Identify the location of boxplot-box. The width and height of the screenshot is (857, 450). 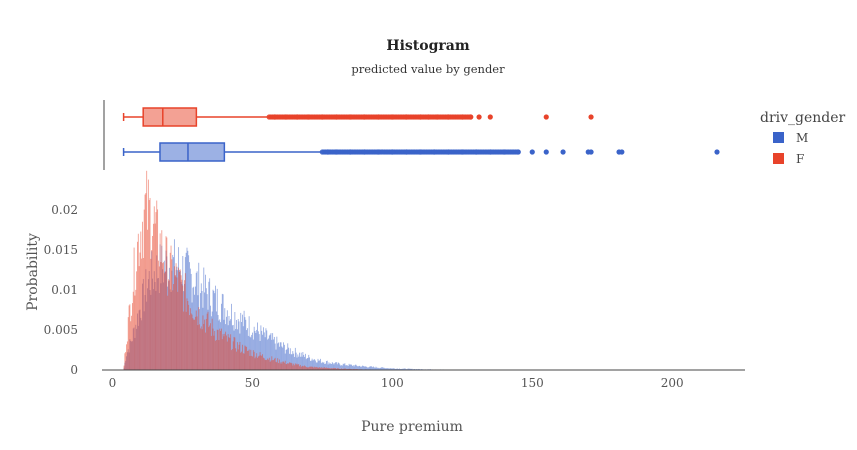
(192, 152).